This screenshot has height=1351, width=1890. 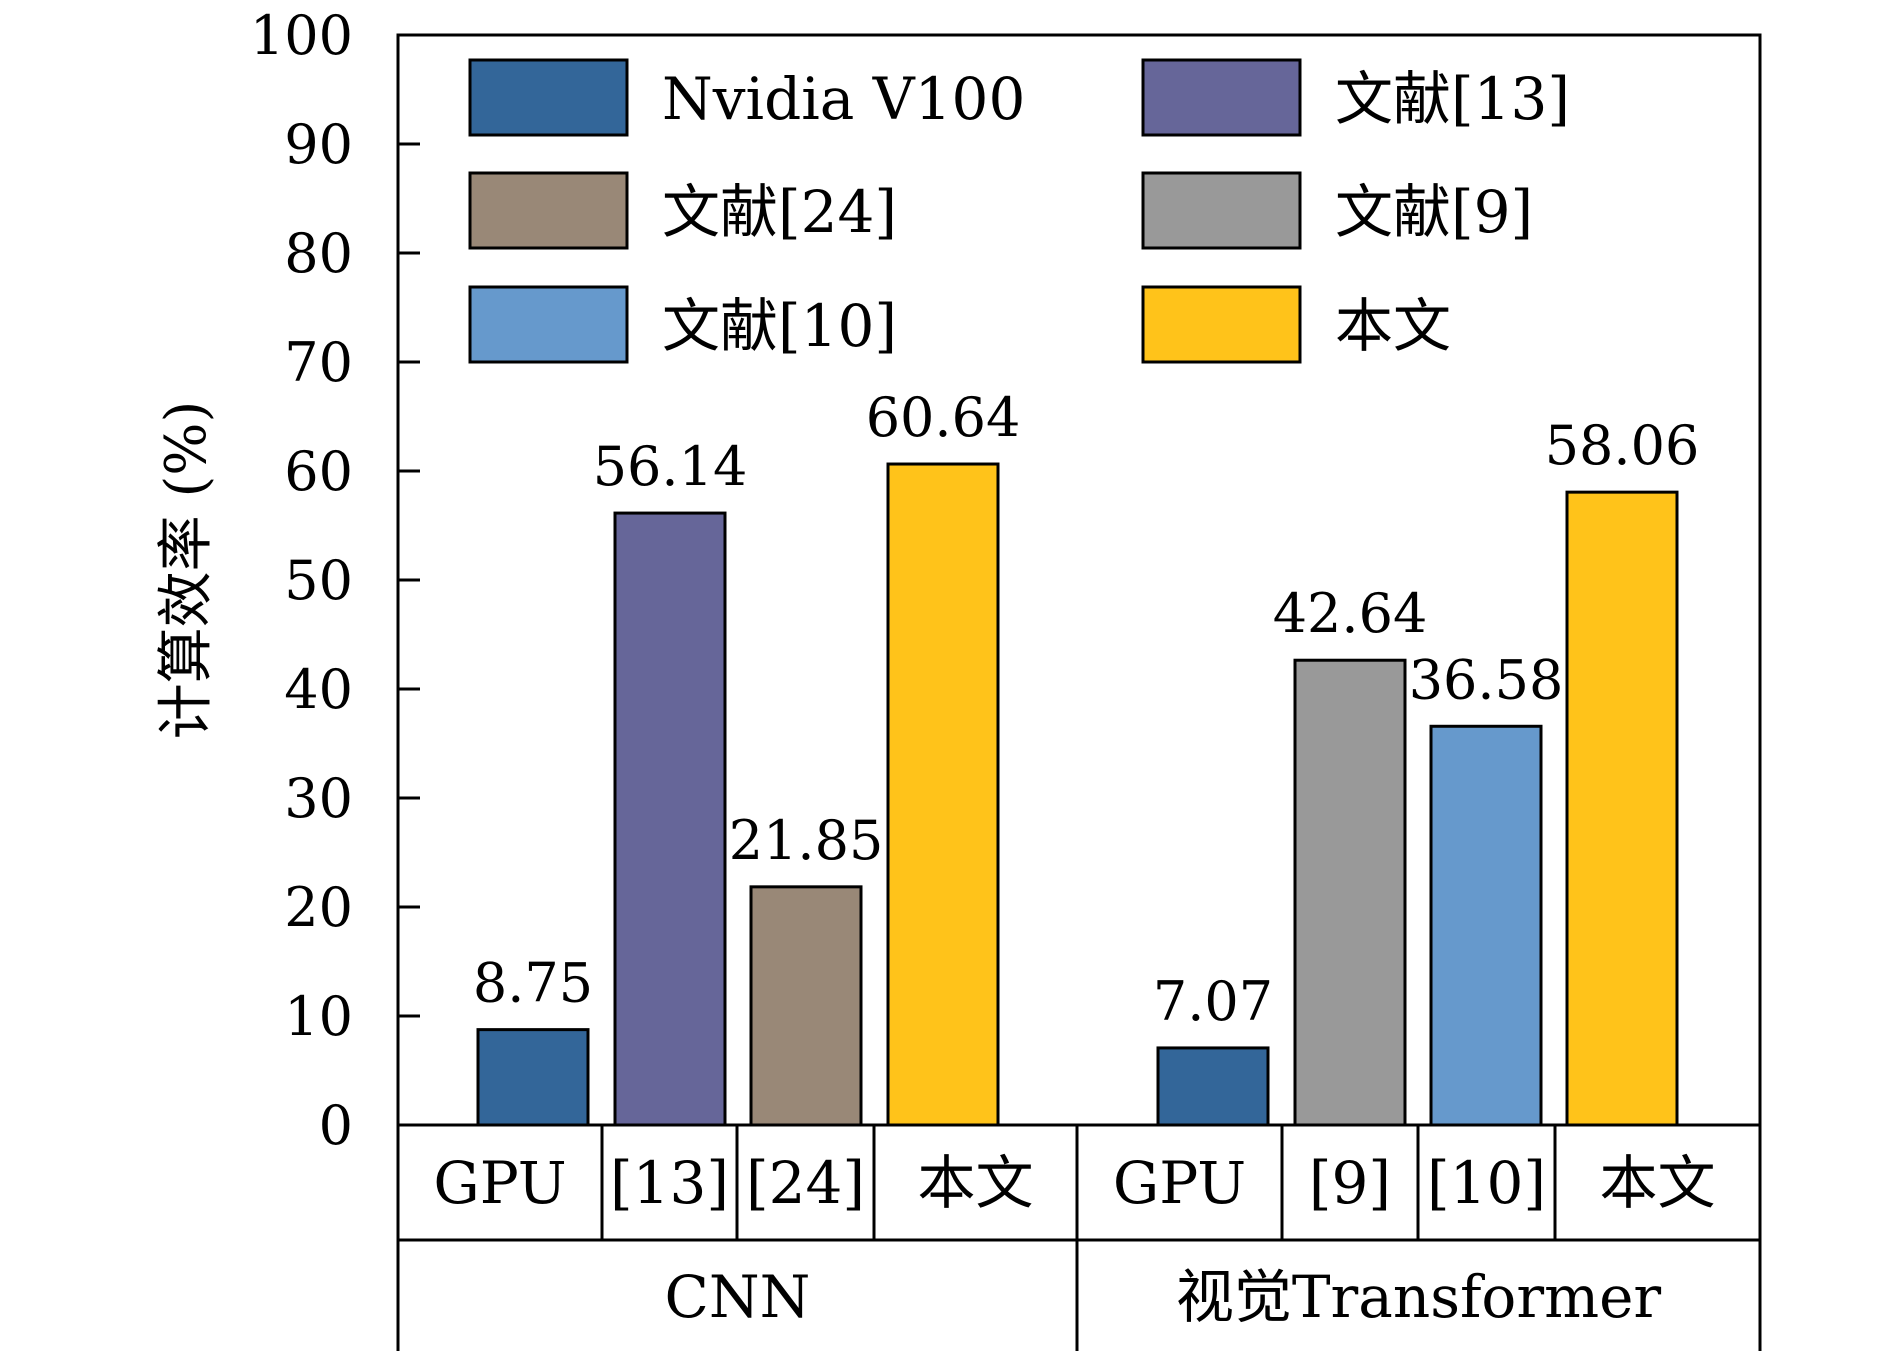 I want to click on legend-label: Nvidia V100, so click(x=843, y=99).